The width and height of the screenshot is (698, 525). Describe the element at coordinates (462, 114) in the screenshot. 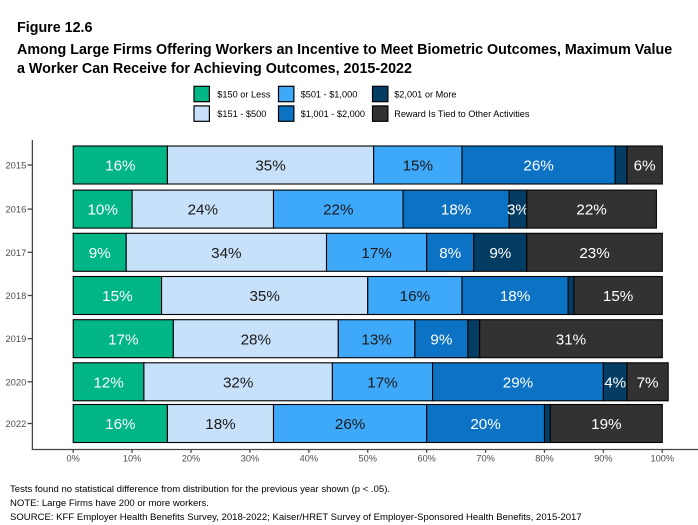

I see `svg-text:Reward Is Tied to Other Activi: Reward Is Tied to Other Activities` at that location.